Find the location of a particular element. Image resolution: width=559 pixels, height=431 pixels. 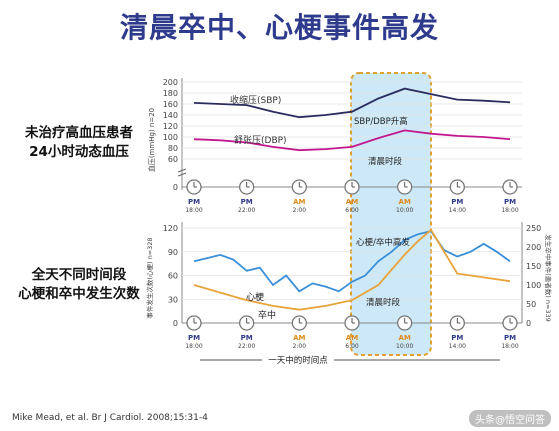

stroke-line is located at coordinates (352, 269).